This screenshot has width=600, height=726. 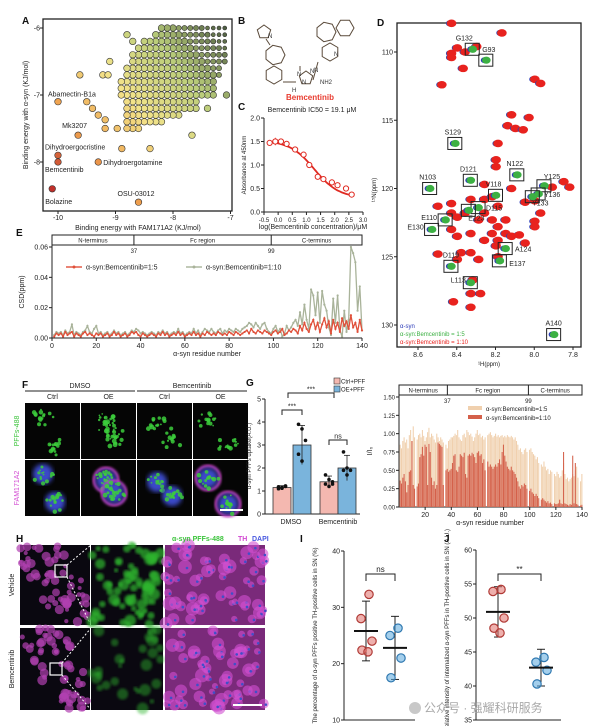 What do you see at coordinates (198, 539) in the screenshot?
I see `legend-entry: α-syn PFFs-488` at bounding box center [198, 539].